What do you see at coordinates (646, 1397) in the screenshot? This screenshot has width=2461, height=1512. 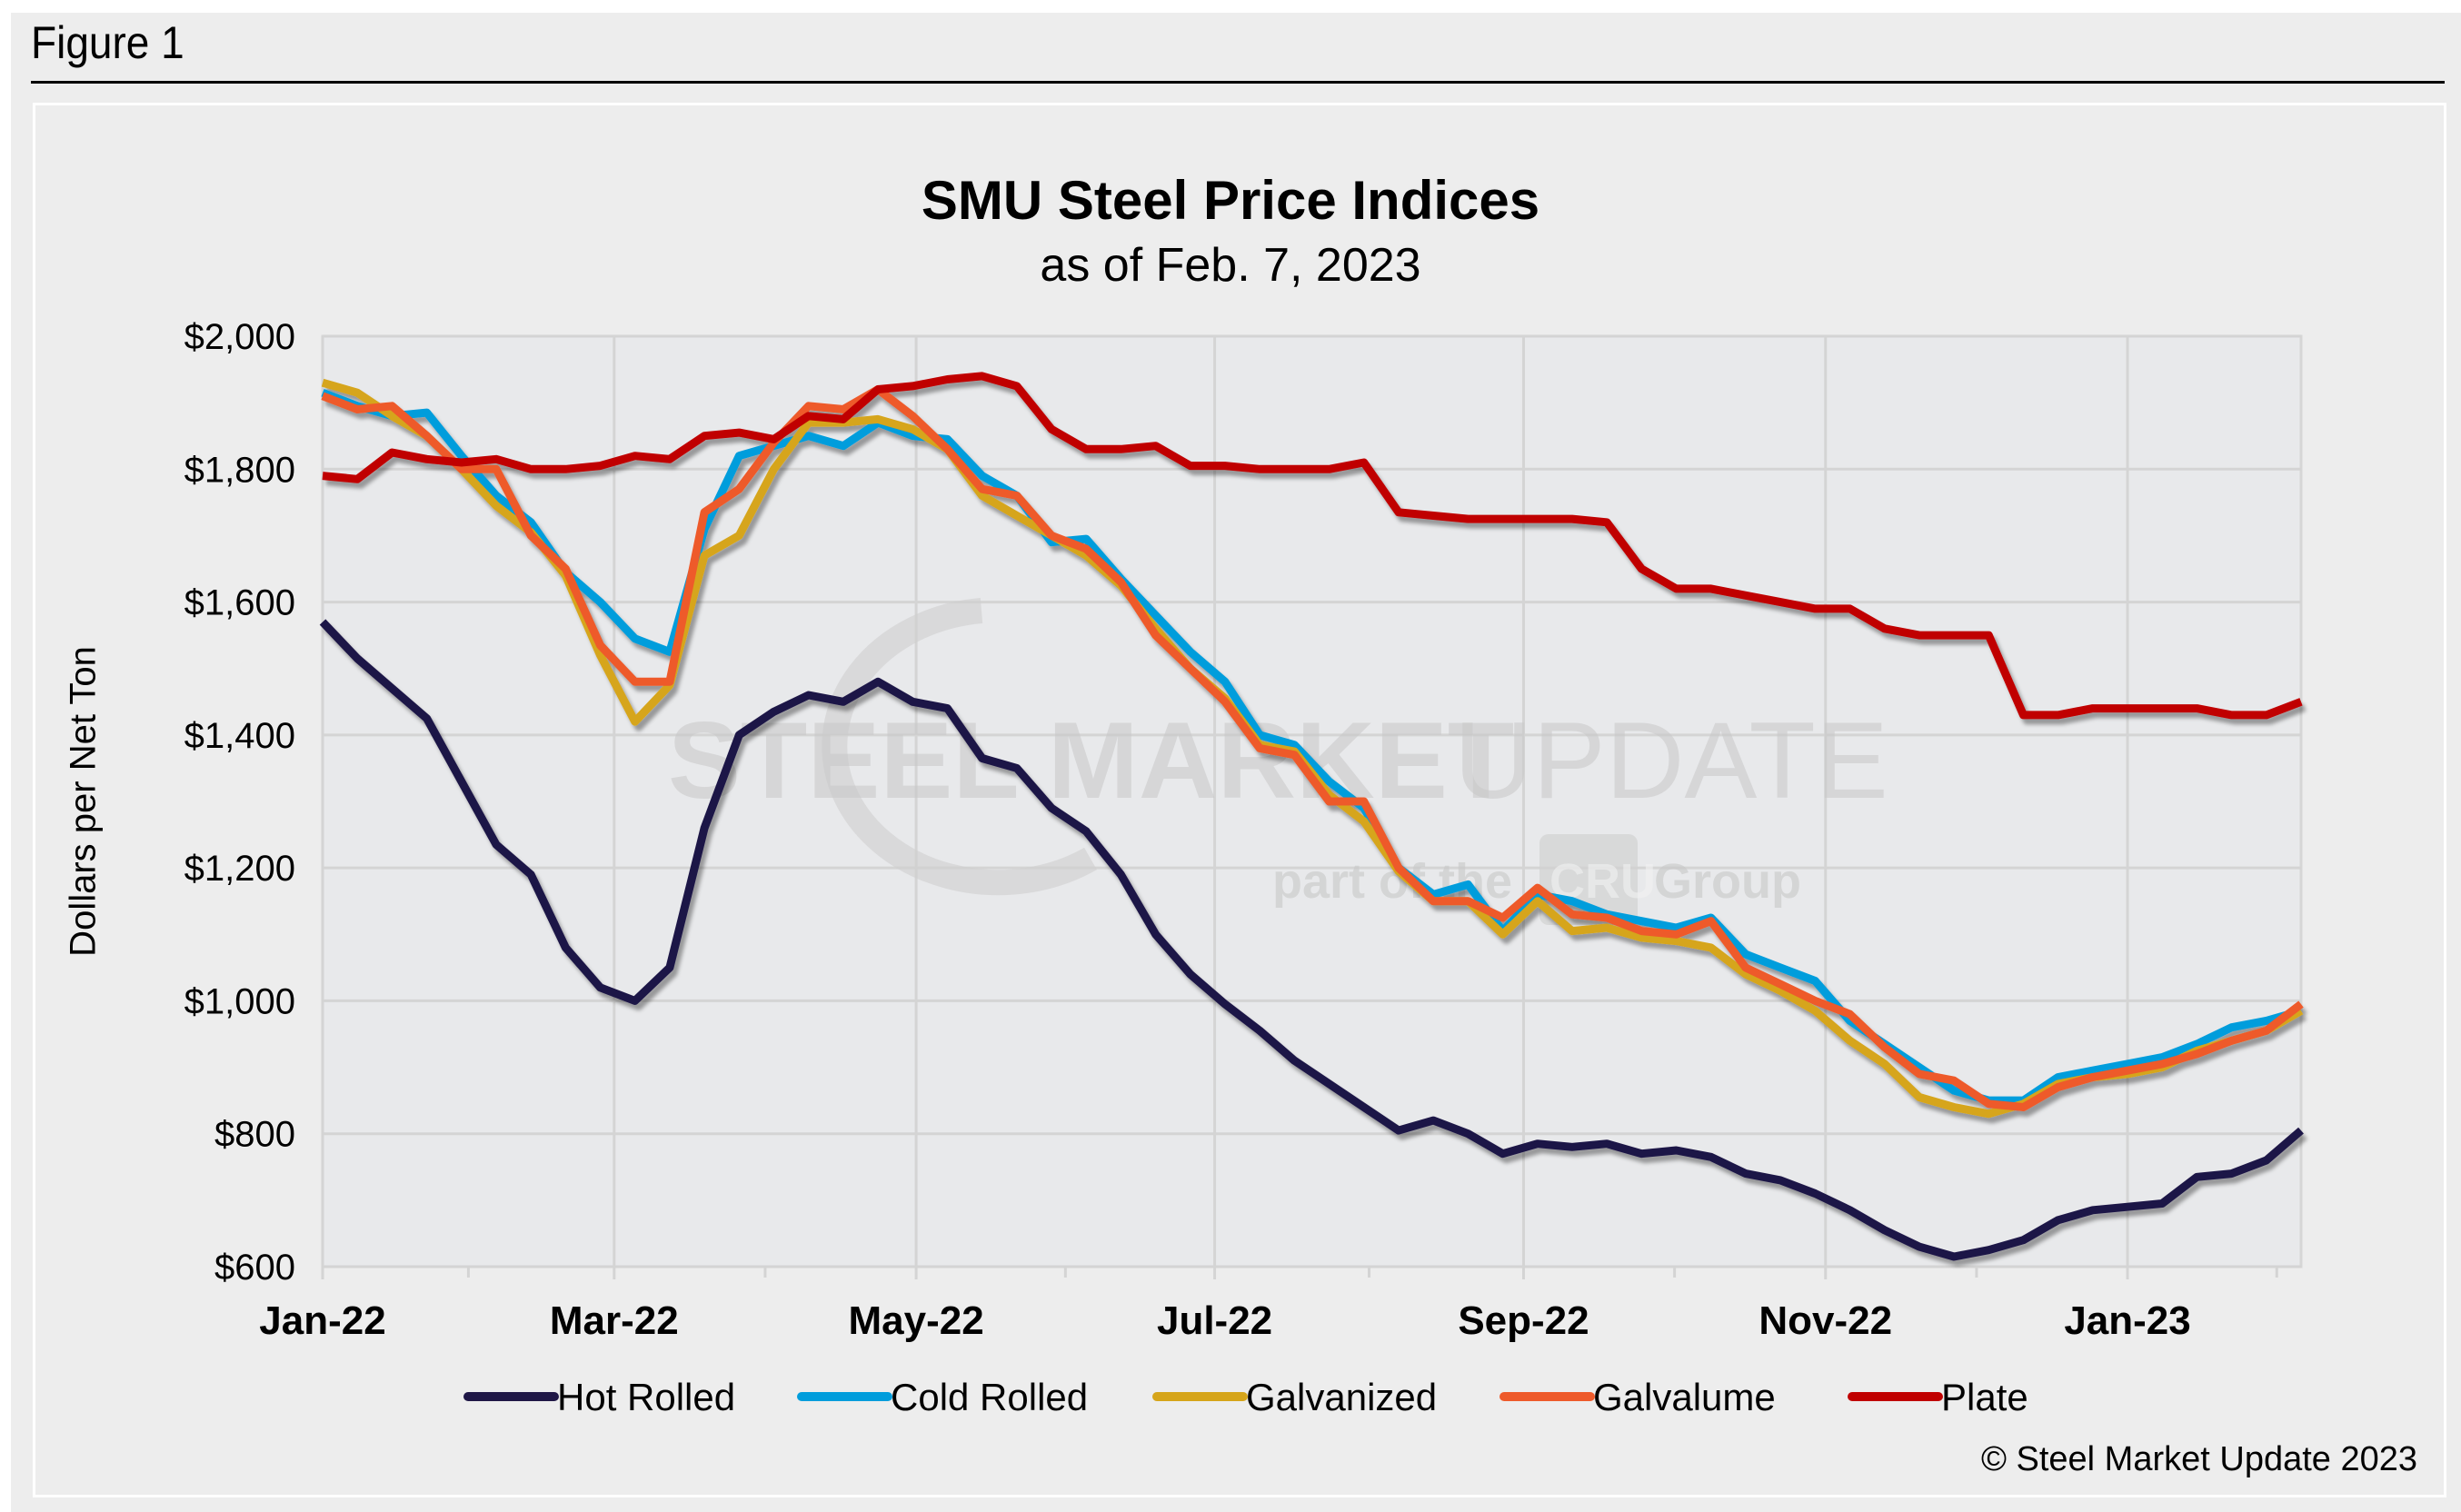 I see `legend-label: Hot Rolled` at bounding box center [646, 1397].